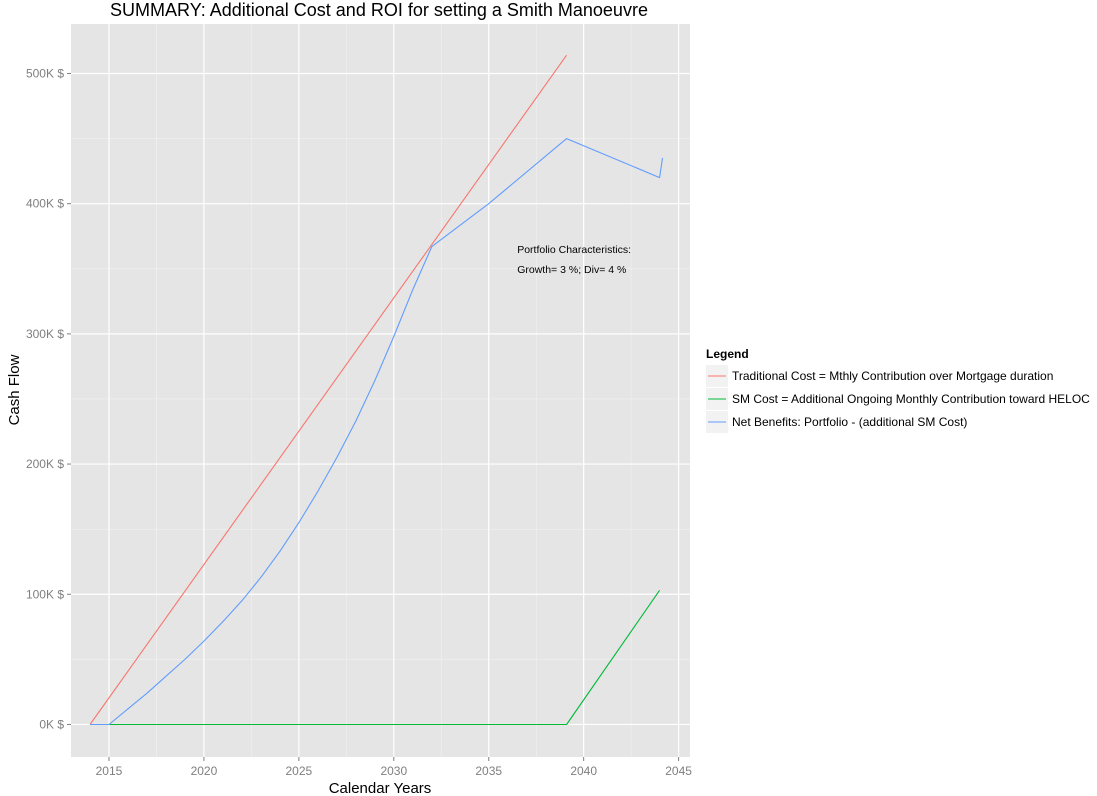  Describe the element at coordinates (299, 771) in the screenshot. I see `x-tick-label: 2025` at that location.